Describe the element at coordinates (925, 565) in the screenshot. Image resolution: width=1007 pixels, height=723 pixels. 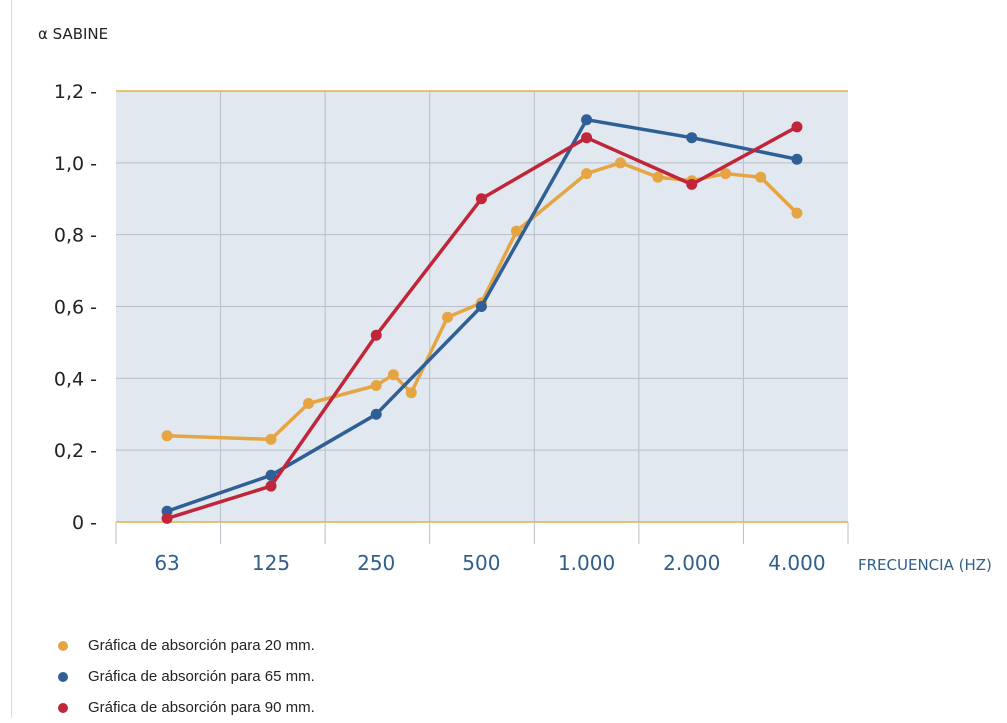
I see `x-axis-title: FRECUENCIA (HZ)` at that location.